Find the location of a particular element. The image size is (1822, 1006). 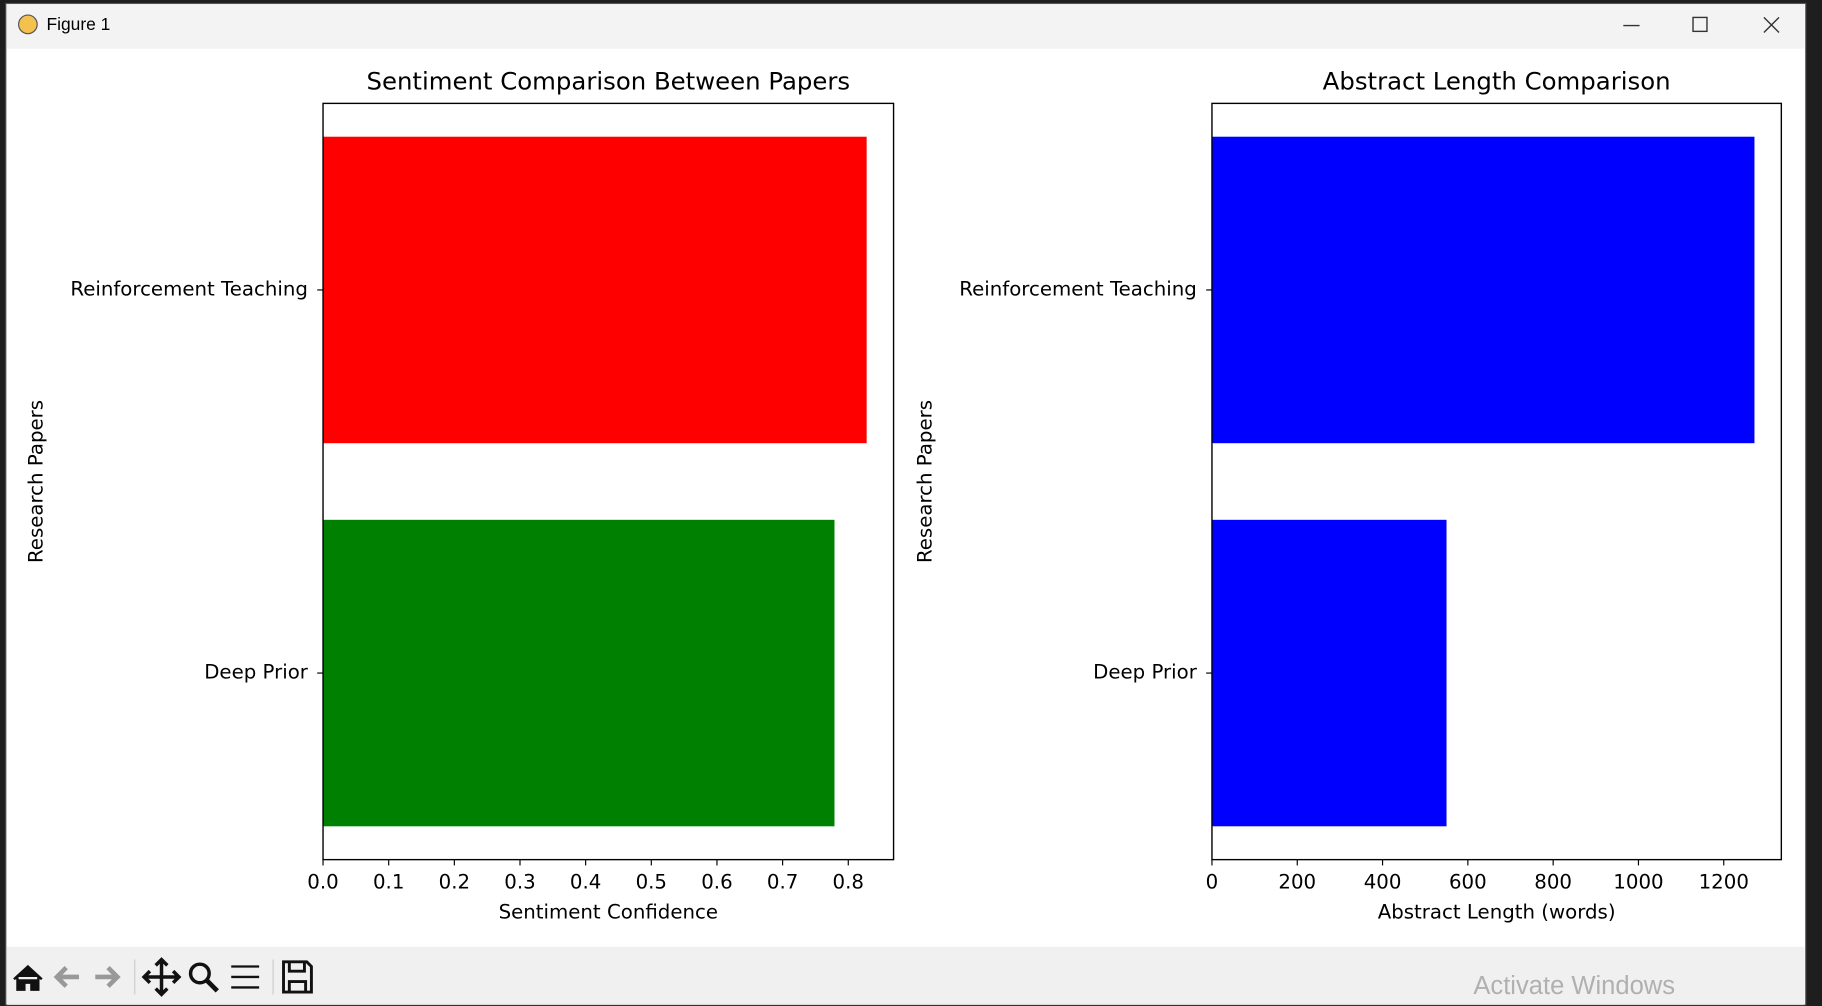

x-tick-label: 0.1 is located at coordinates (388, 881).